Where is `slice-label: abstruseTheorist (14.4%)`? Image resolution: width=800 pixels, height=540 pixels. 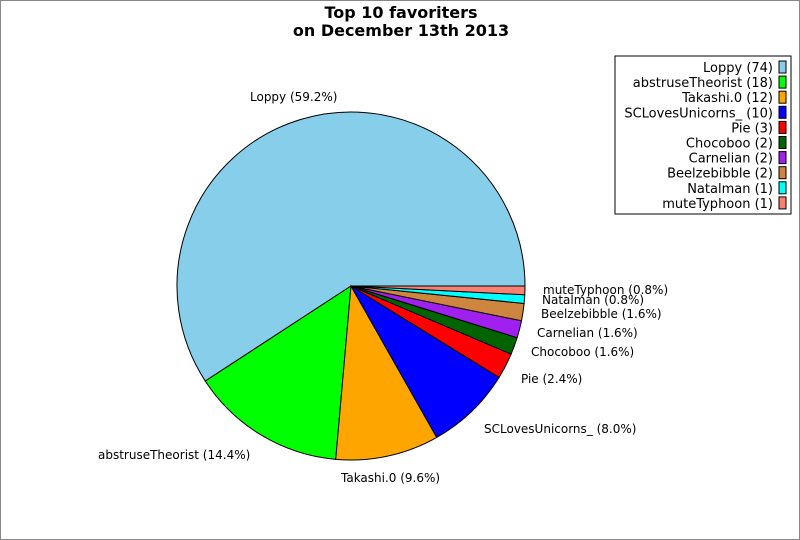
slice-label: abstruseTheorist (14.4%) is located at coordinates (174, 455).